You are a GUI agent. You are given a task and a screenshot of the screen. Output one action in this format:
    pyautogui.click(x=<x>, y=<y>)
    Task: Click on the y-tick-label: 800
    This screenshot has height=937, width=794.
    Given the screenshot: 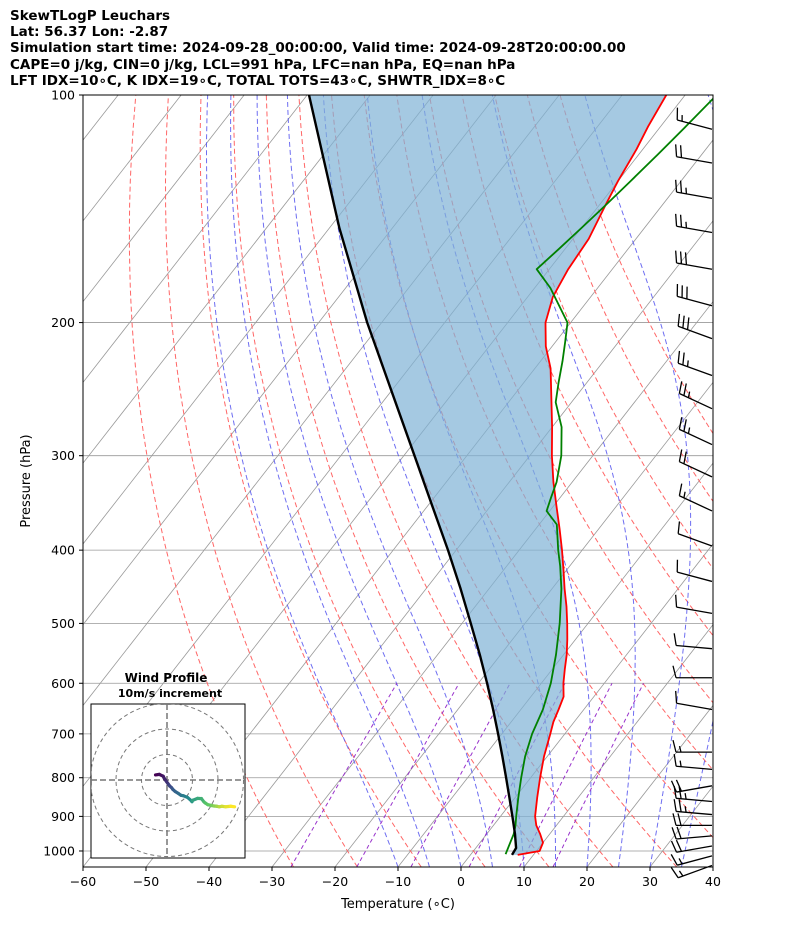 What is the action you would take?
    pyautogui.click(x=63, y=777)
    